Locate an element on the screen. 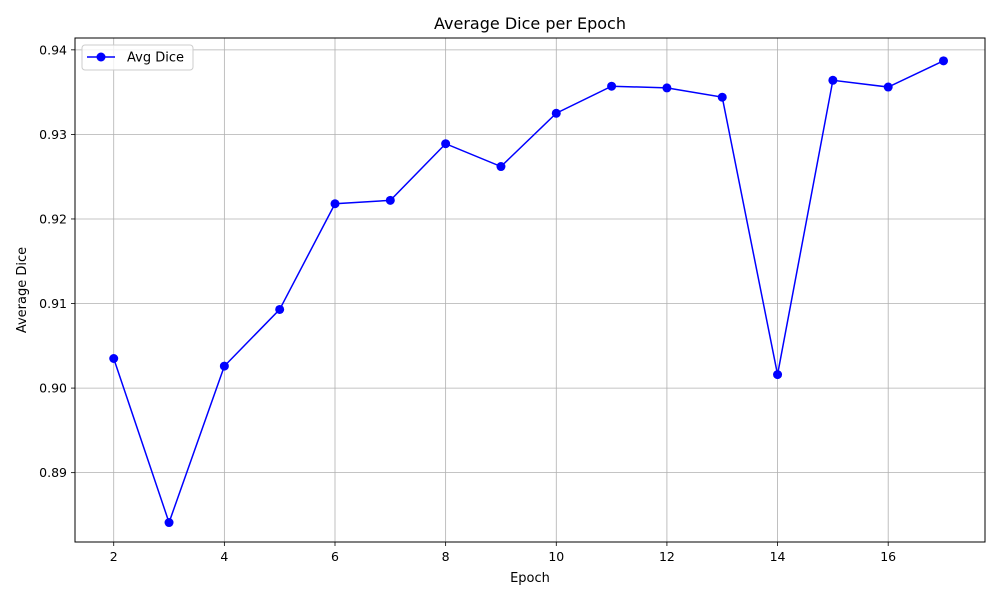 The width and height of the screenshot is (1000, 600). y-tick-label: 0.89 is located at coordinates (53, 472).